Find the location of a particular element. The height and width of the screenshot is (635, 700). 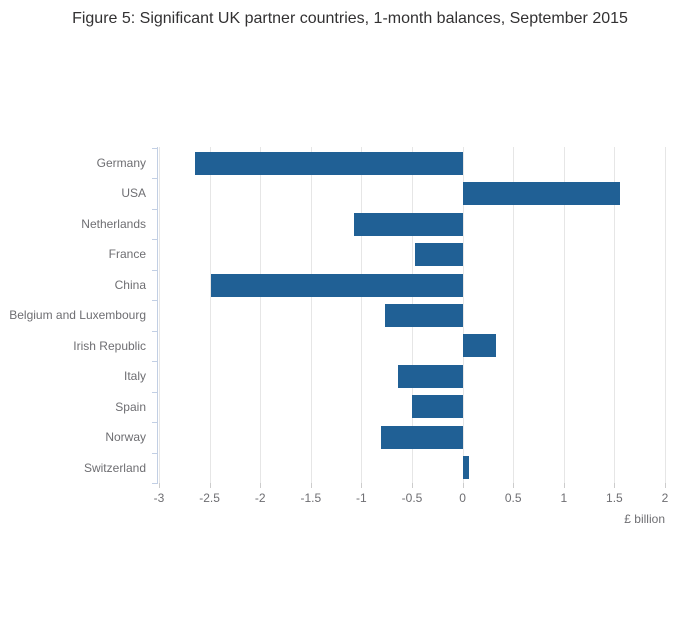

x-tick-label: 0.5 is located at coordinates (513, 498).